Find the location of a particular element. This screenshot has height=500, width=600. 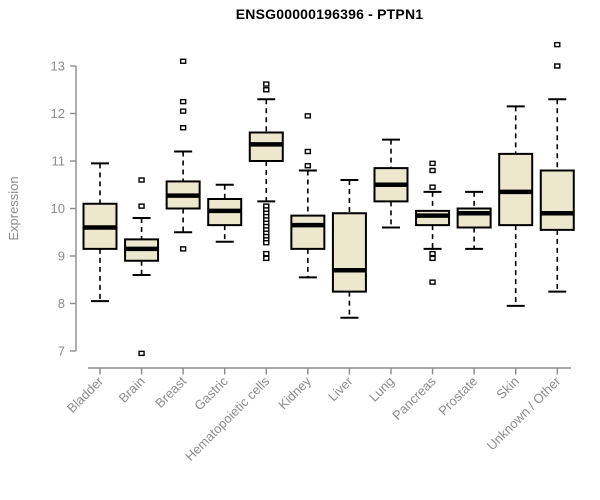

y-tick-label: 9 is located at coordinates (61, 256).